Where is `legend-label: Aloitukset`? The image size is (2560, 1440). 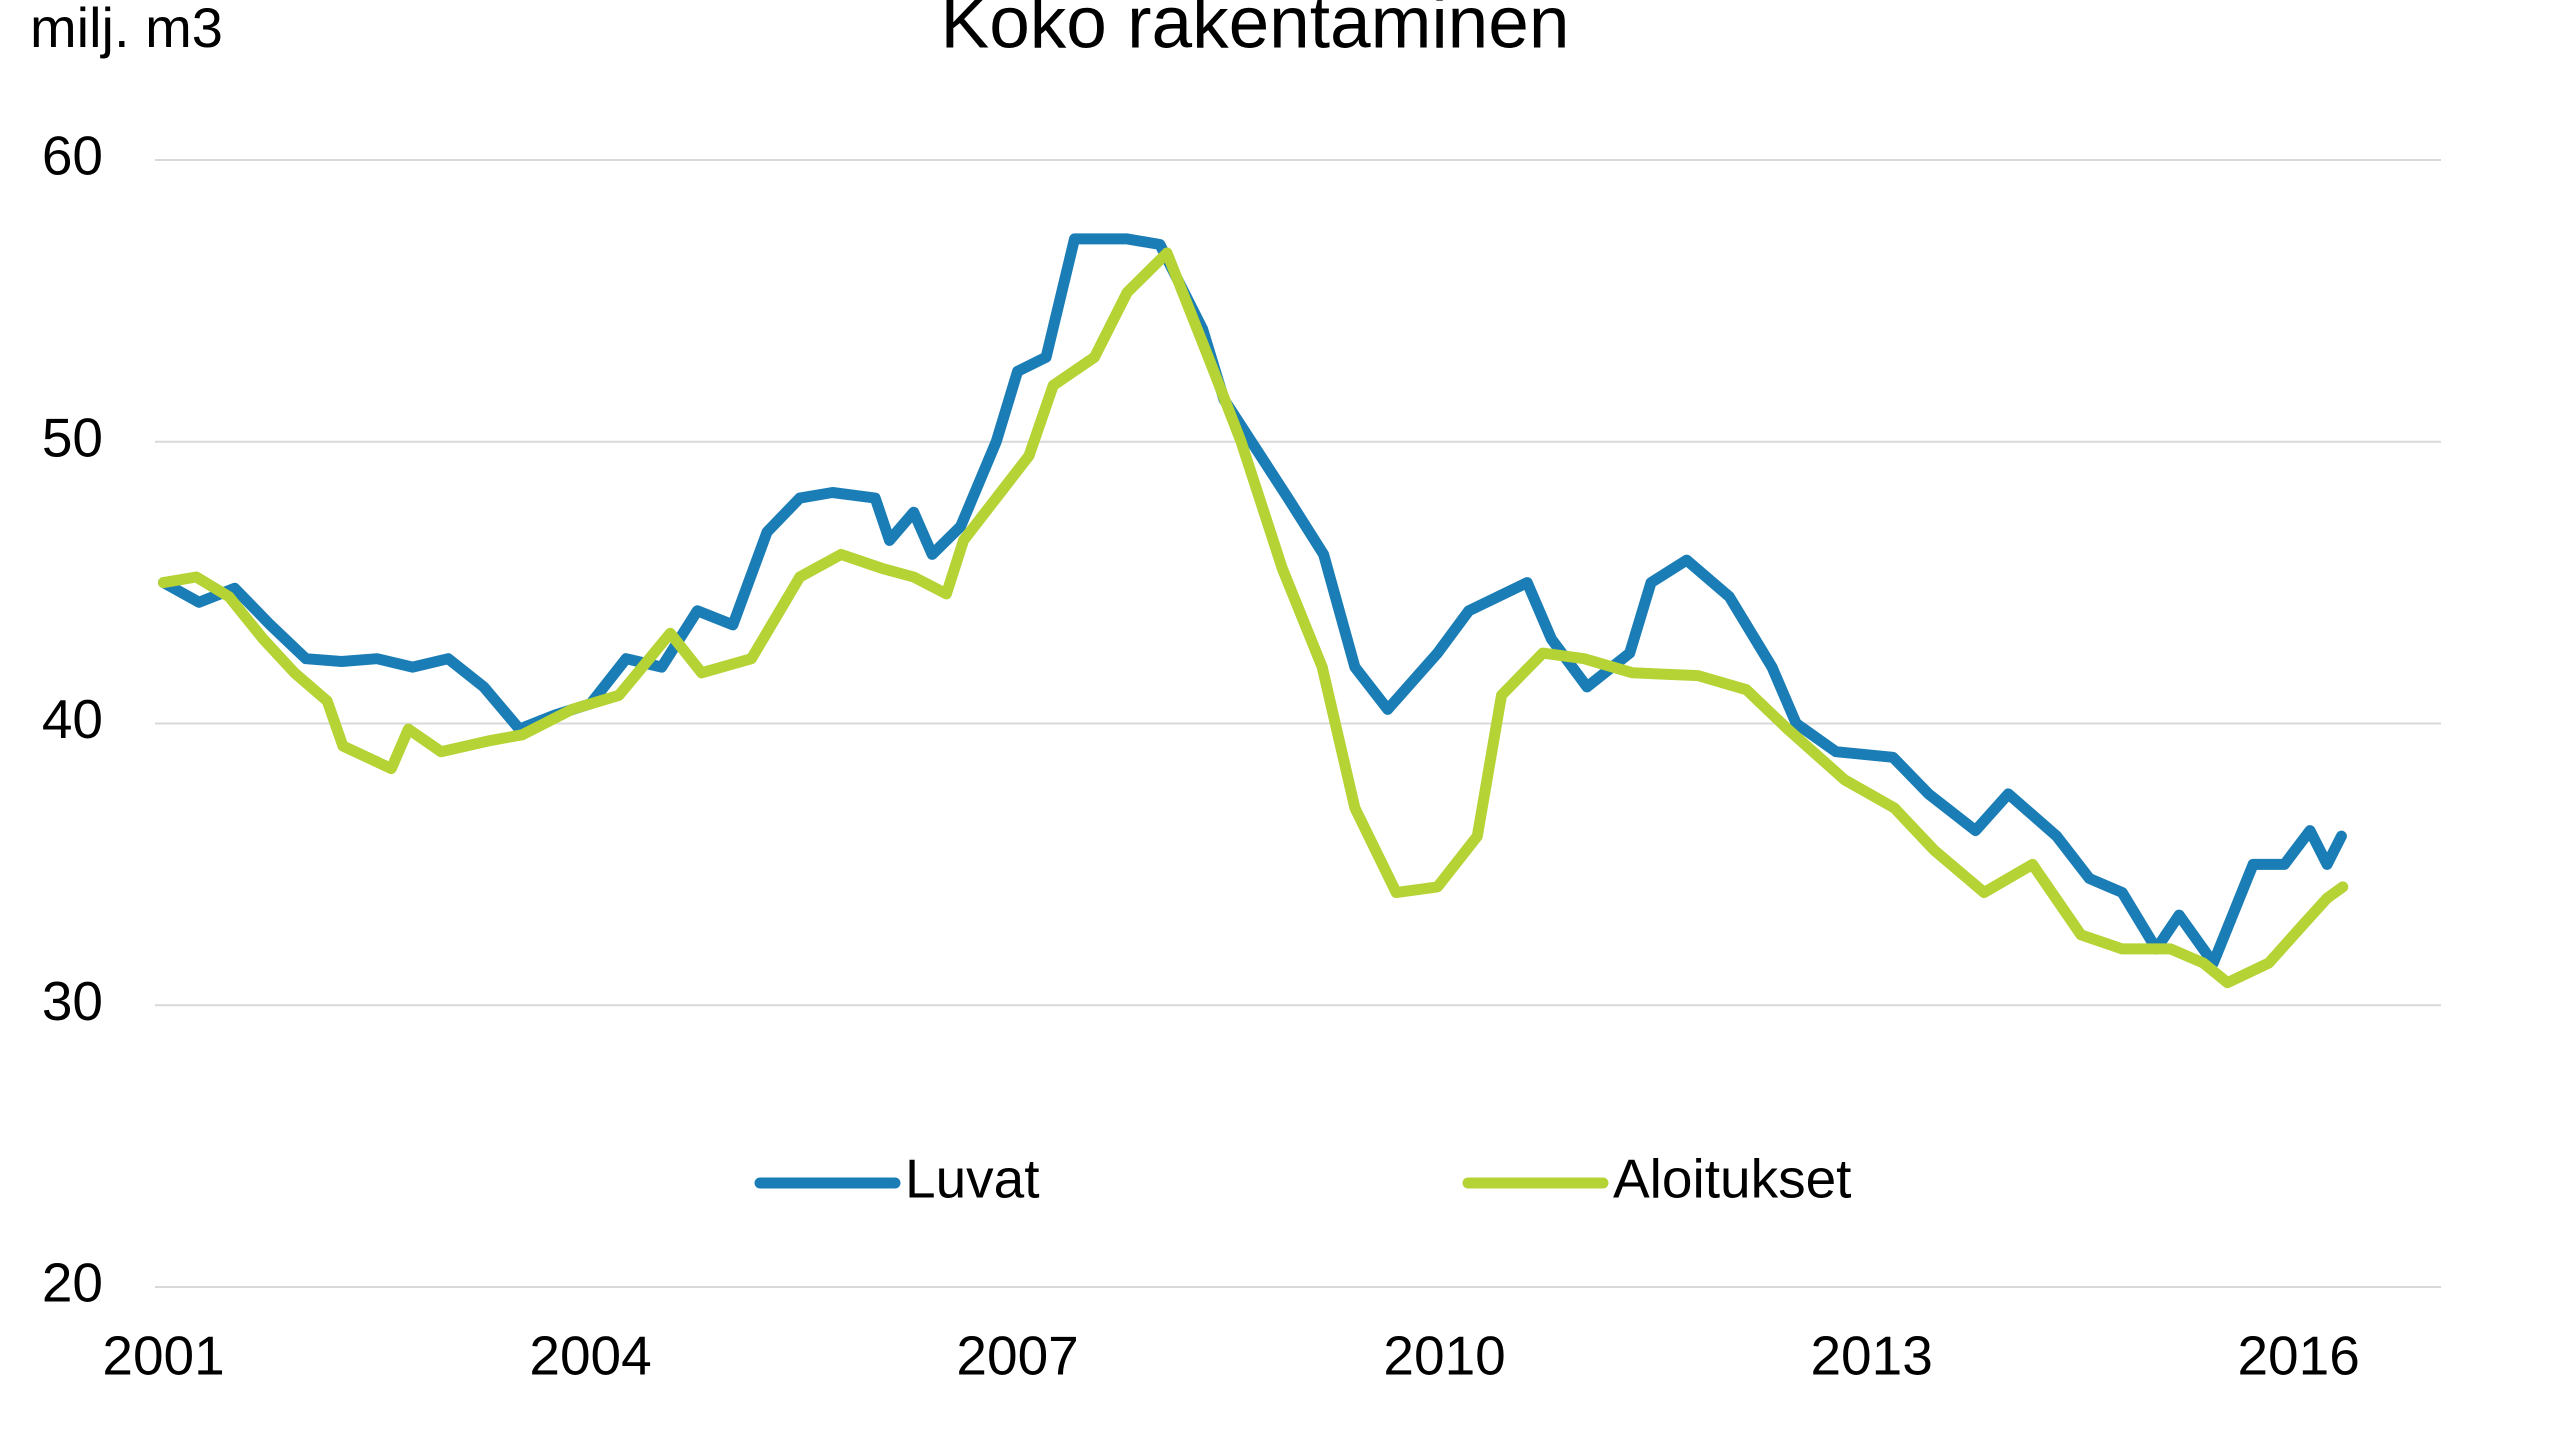 legend-label: Aloitukset is located at coordinates (1732, 1179).